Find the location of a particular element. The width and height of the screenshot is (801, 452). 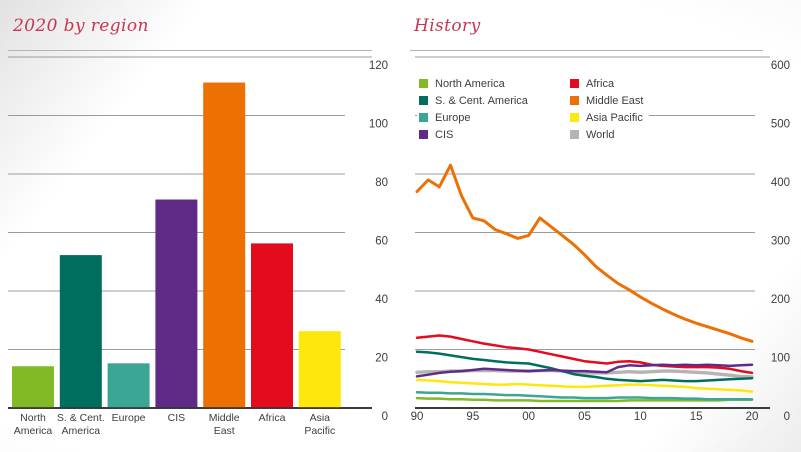

series-line-cis is located at coordinates (584, 370).